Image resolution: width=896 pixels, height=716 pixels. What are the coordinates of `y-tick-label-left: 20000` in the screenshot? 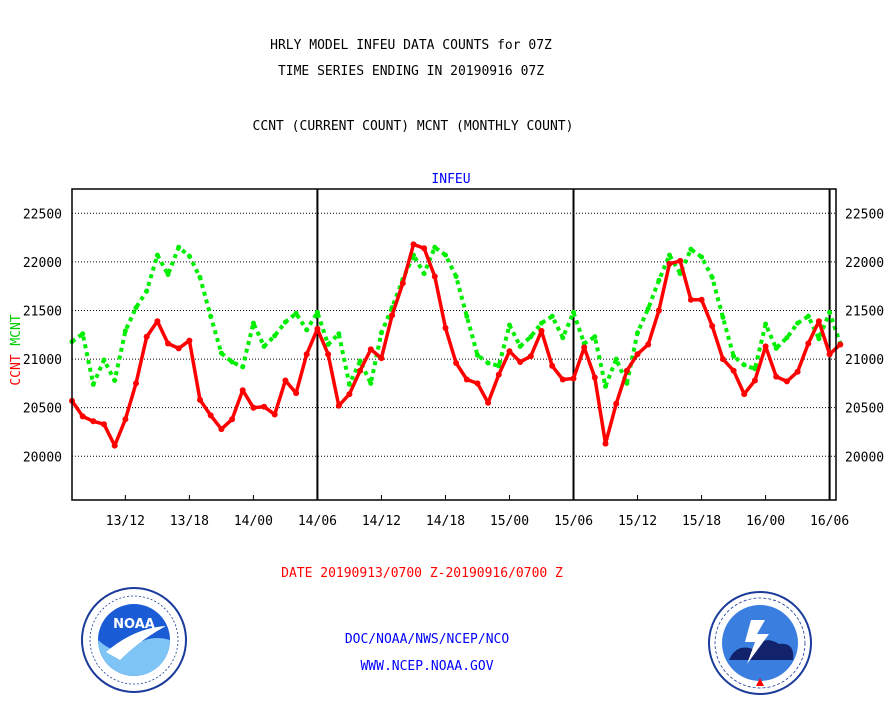 It's located at (42, 457).